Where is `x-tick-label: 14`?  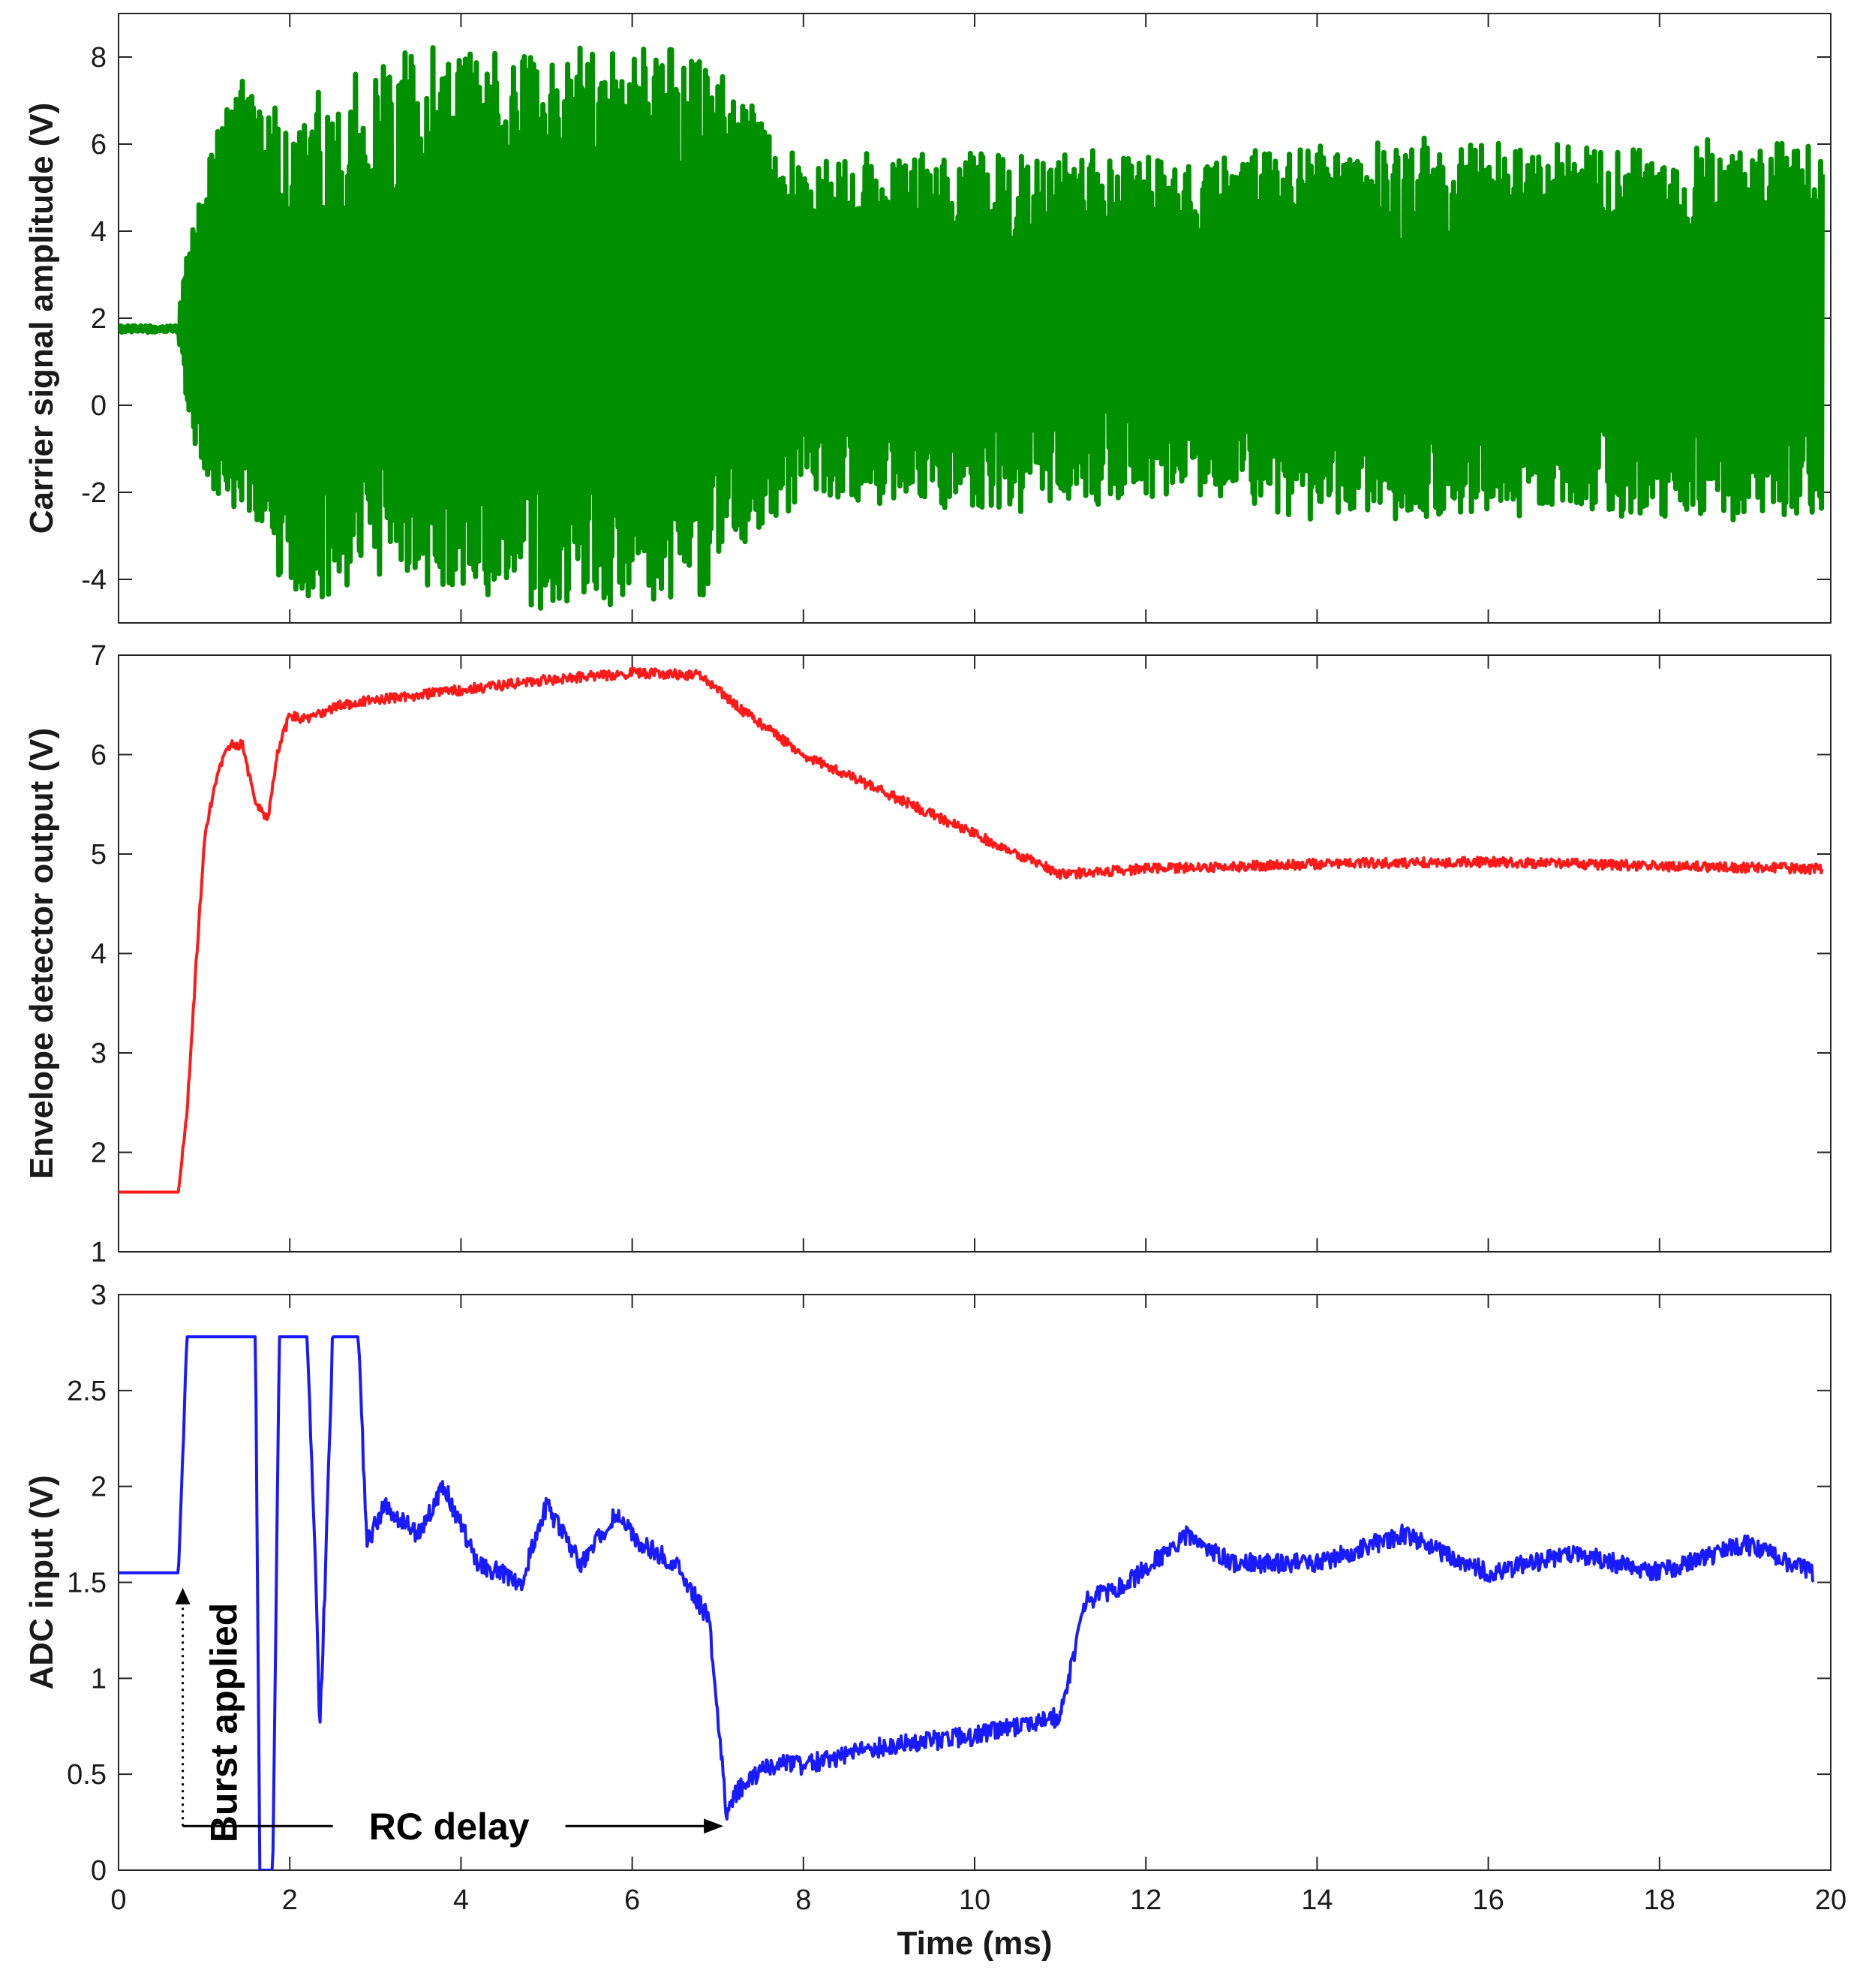
x-tick-label: 14 is located at coordinates (1317, 1900).